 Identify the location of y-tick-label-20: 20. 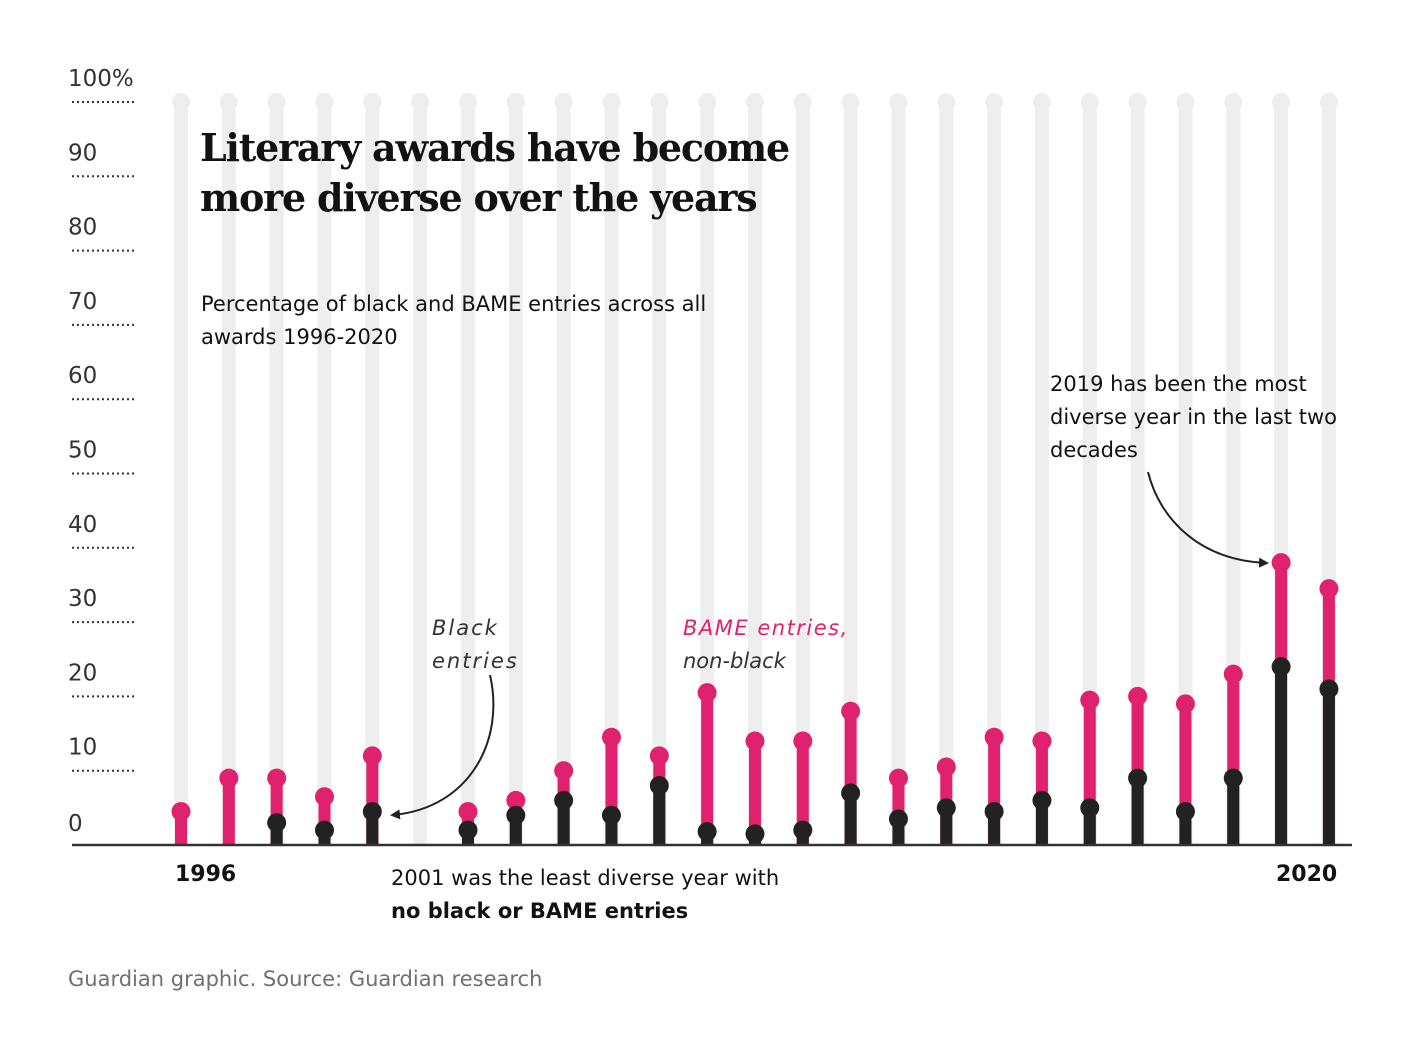
(82, 673).